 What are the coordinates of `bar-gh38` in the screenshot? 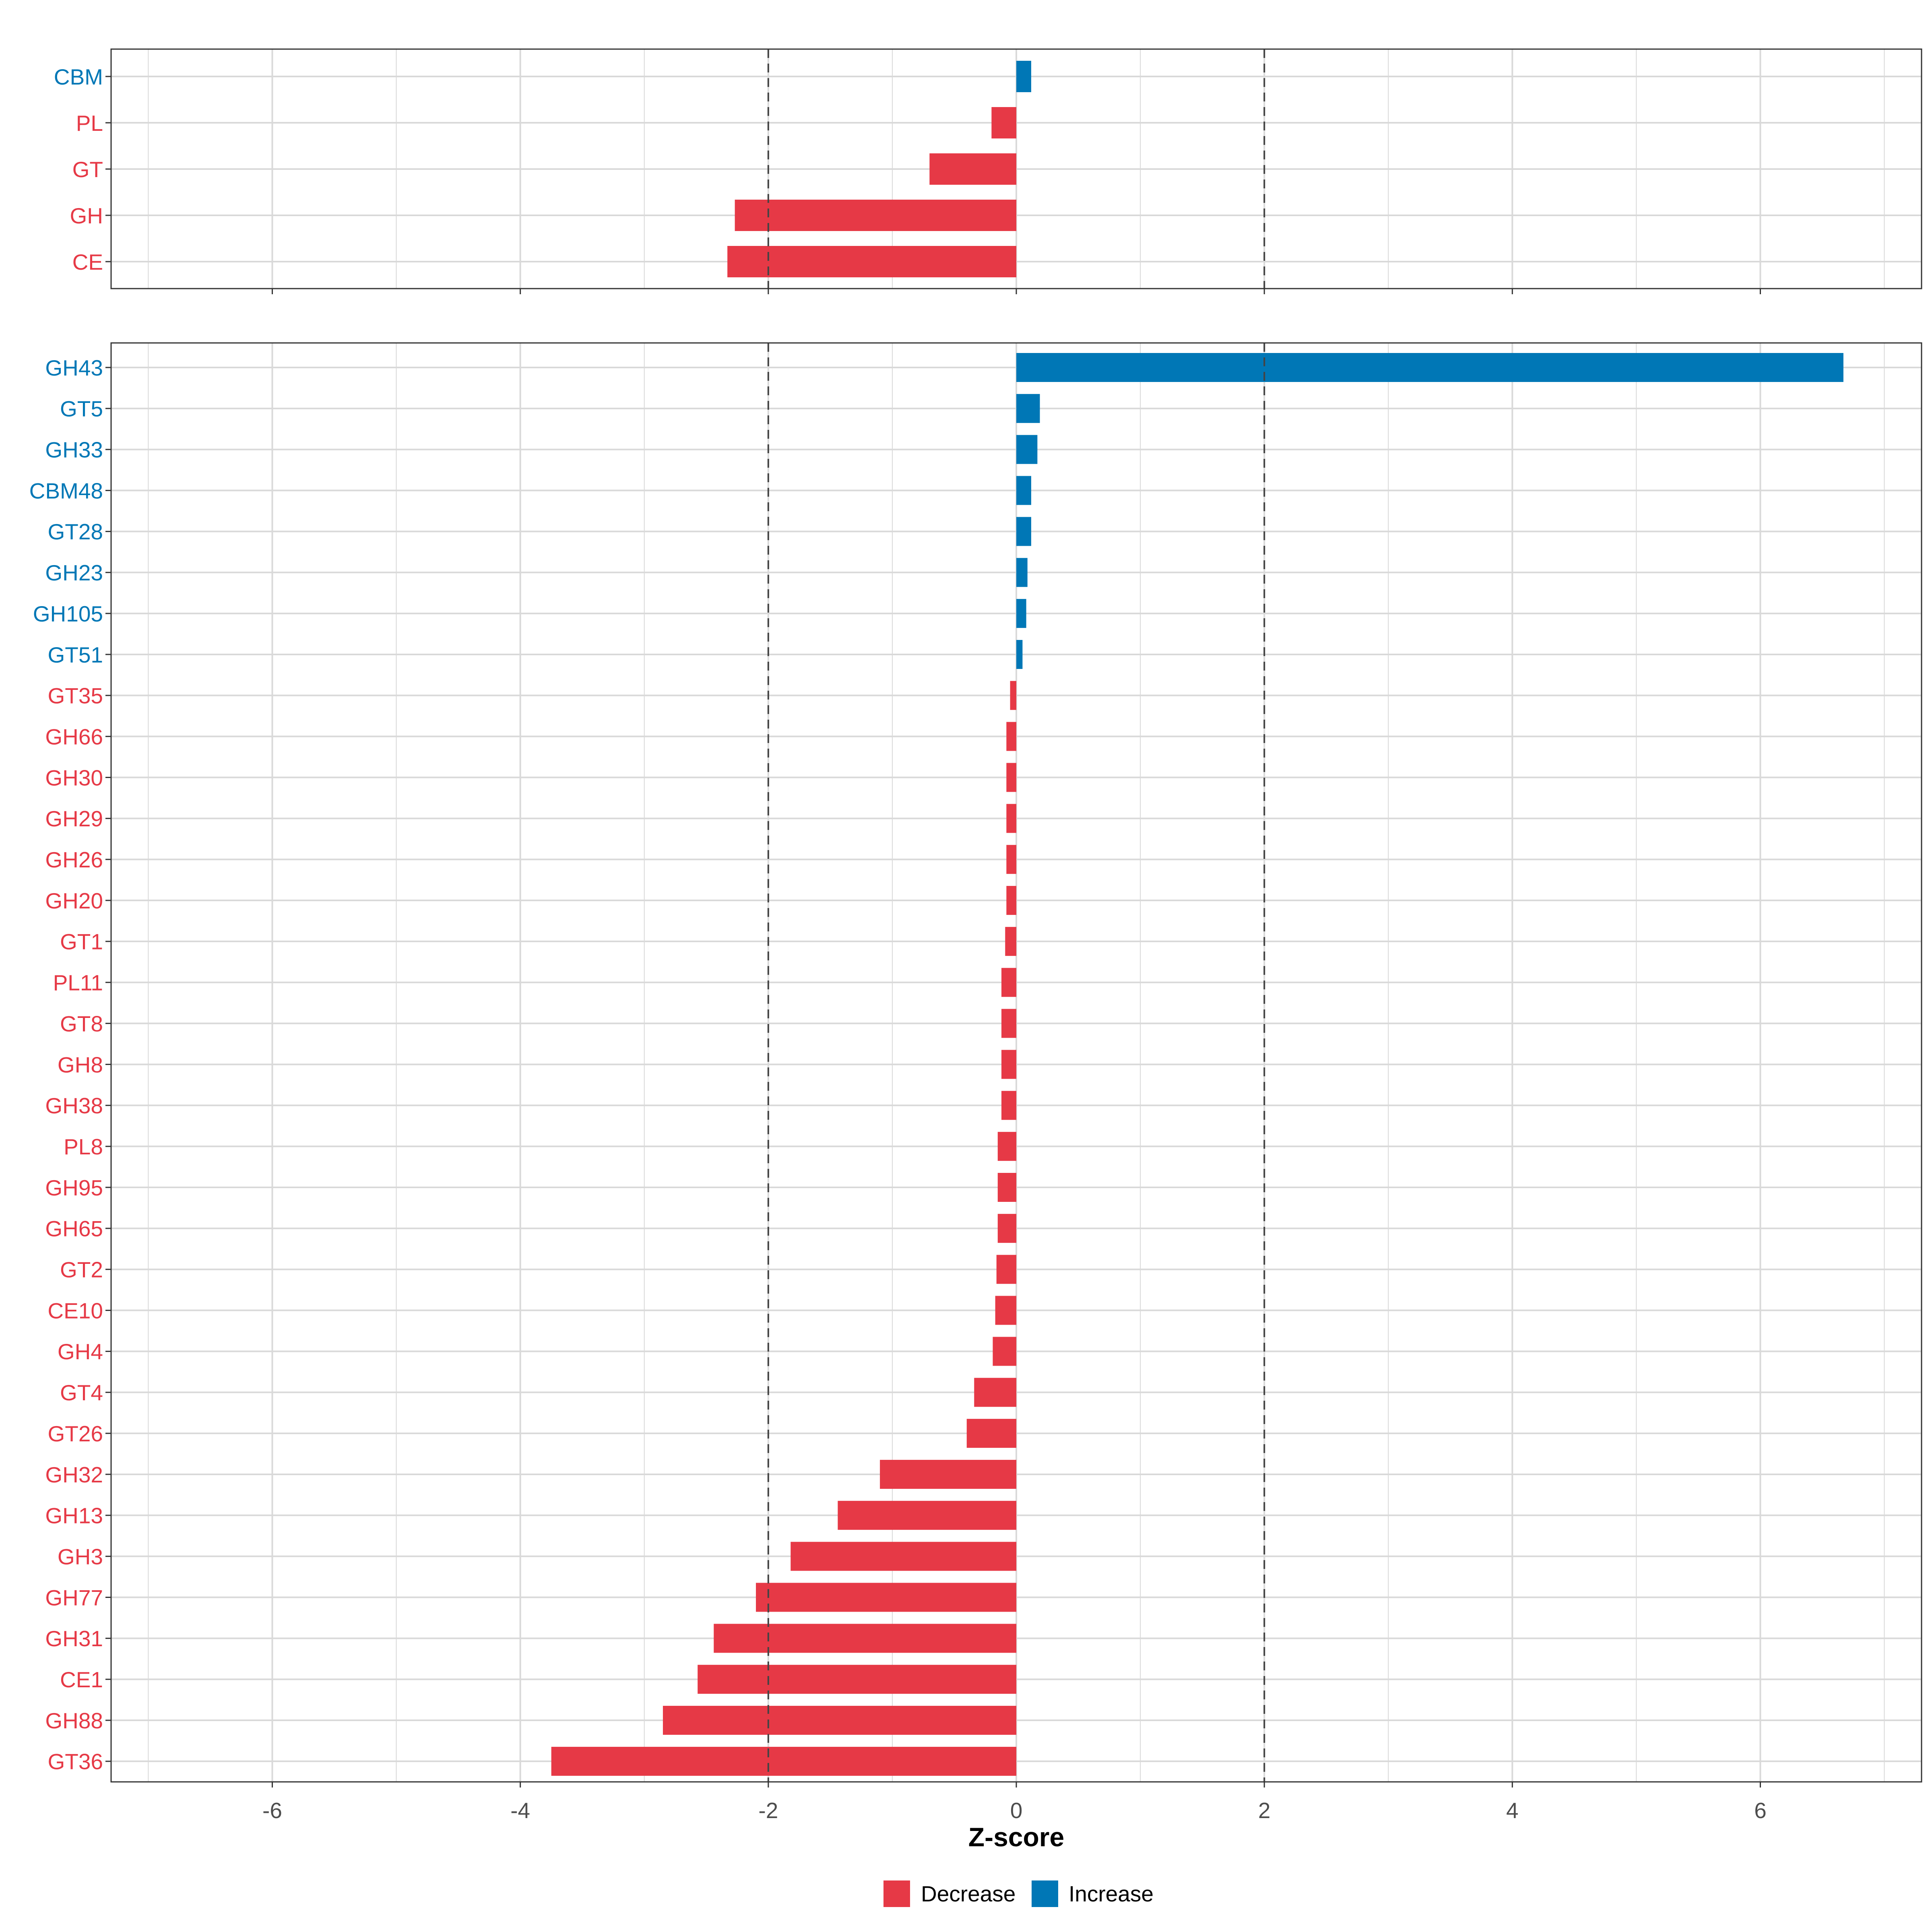 It's located at (1008, 1105).